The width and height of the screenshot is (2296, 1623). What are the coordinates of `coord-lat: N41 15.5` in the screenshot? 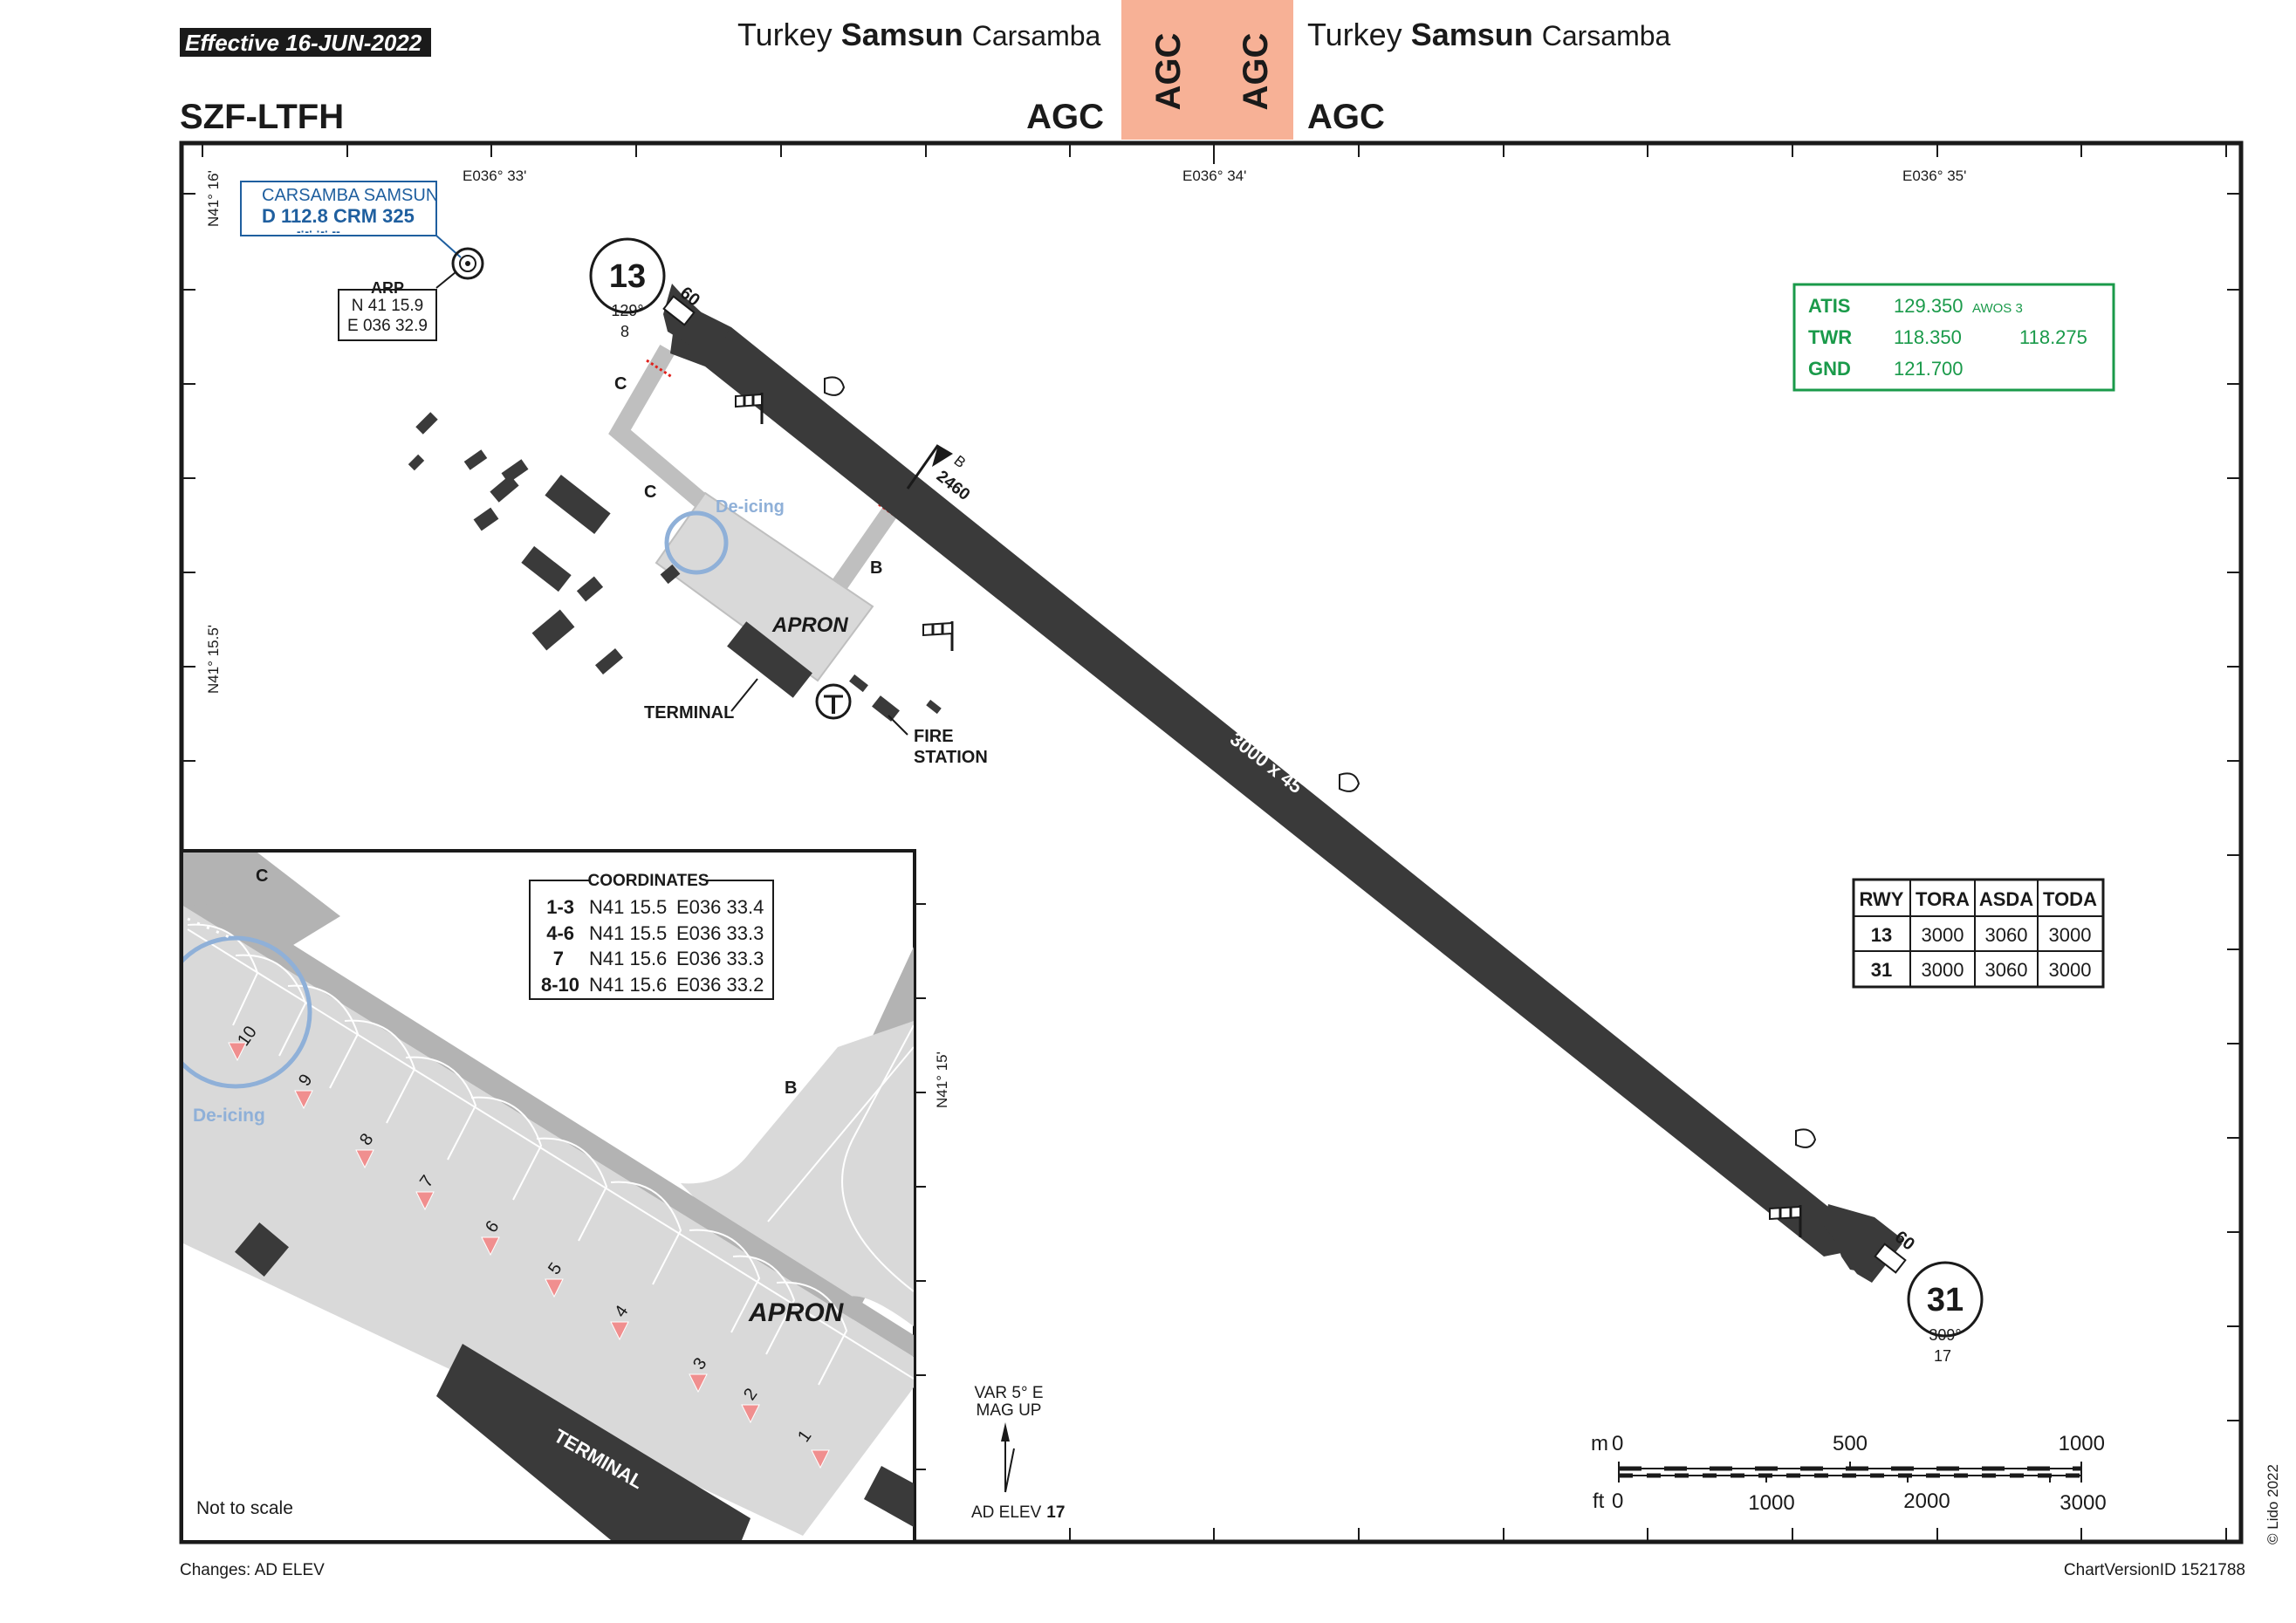 It's located at (628, 907).